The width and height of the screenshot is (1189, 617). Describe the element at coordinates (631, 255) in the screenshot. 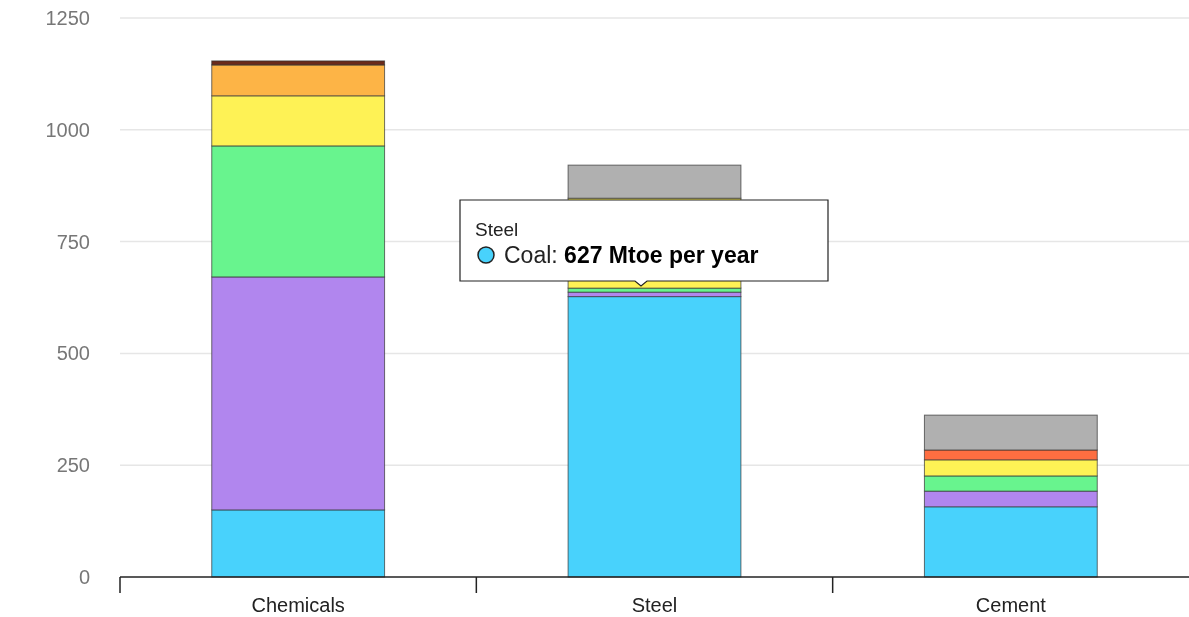

I see `annotation: Coal: 627 Mtoe per year` at that location.